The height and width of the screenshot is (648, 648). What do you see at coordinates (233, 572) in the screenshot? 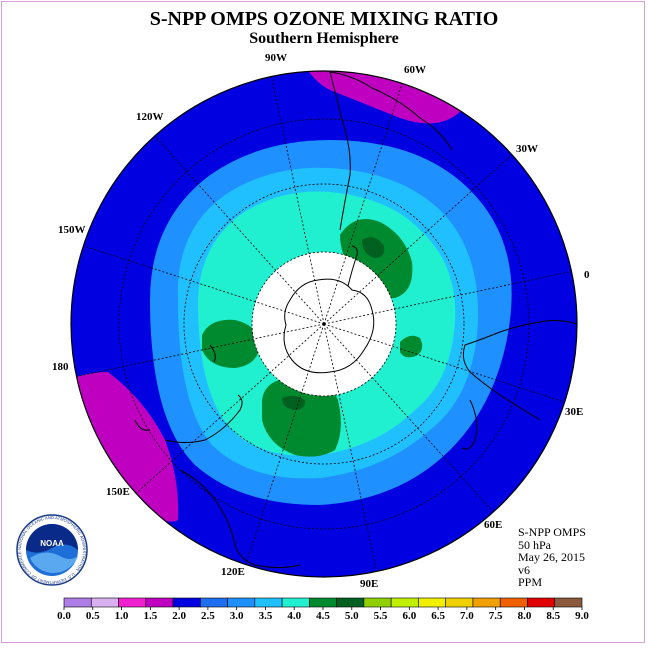
I see `lon-label-120e: 120E` at bounding box center [233, 572].